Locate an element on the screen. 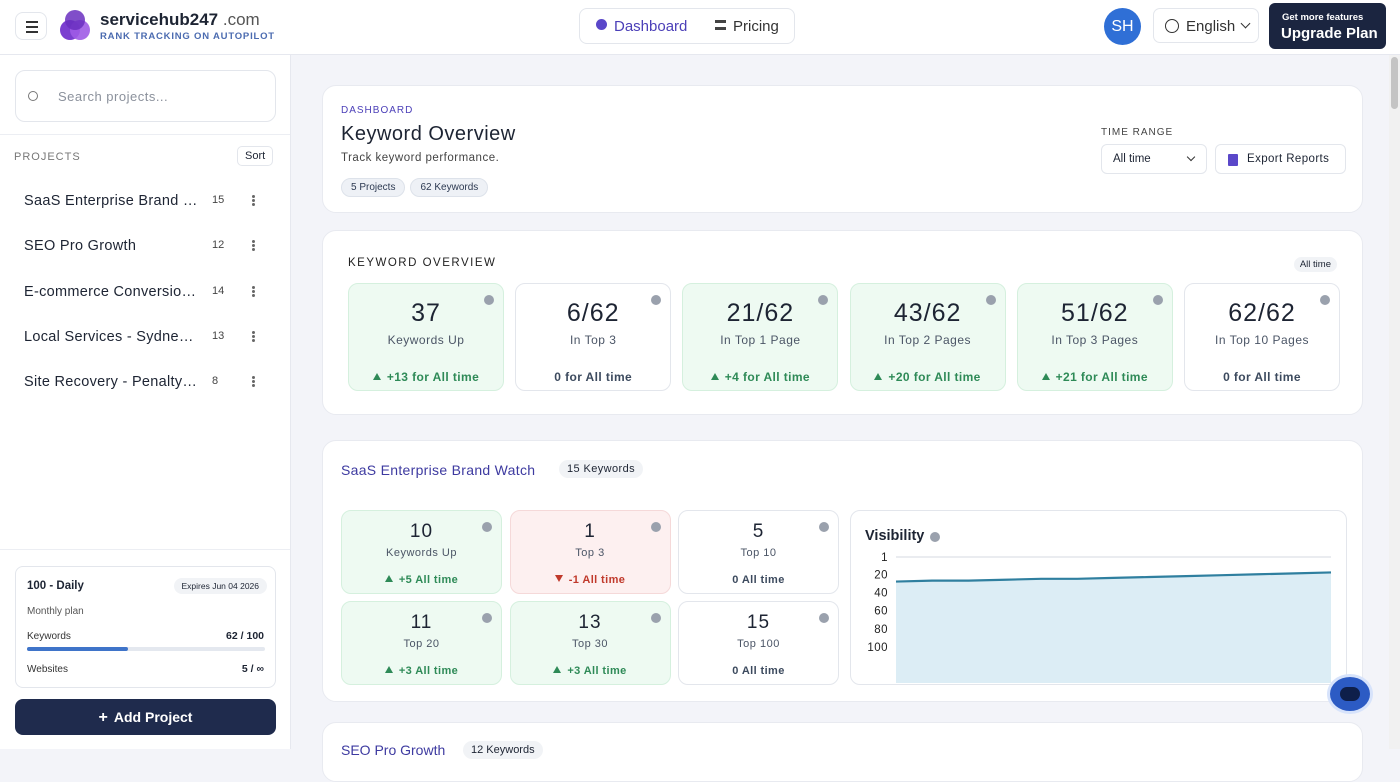 The width and height of the screenshot is (1400, 782). stat-change: +13 for All time is located at coordinates (426, 377).